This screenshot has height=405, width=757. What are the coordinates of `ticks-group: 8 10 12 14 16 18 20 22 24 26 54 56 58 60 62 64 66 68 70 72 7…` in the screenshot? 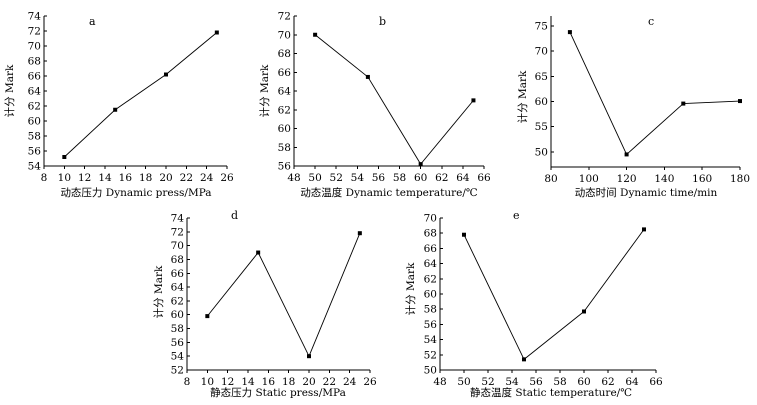 It's located at (131, 98).